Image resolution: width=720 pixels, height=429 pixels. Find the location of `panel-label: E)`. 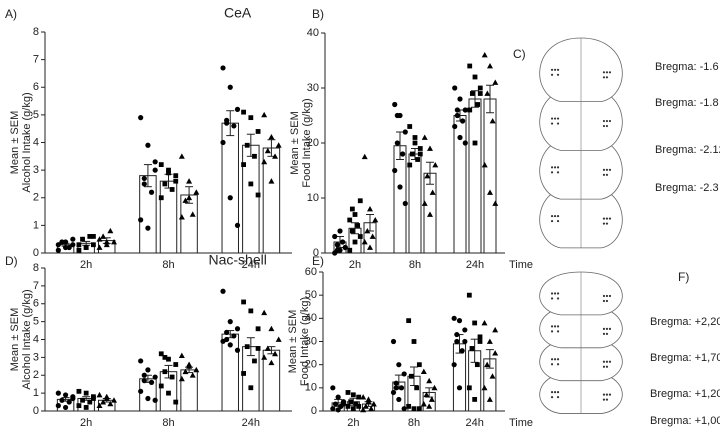

panel-label: E) is located at coordinates (318, 261).